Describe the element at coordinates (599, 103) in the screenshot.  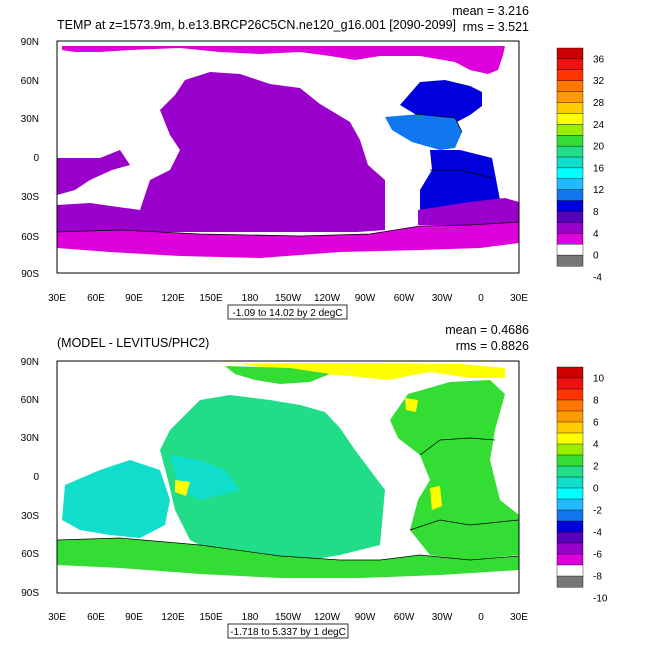
I see `colorbar-label: 28` at that location.